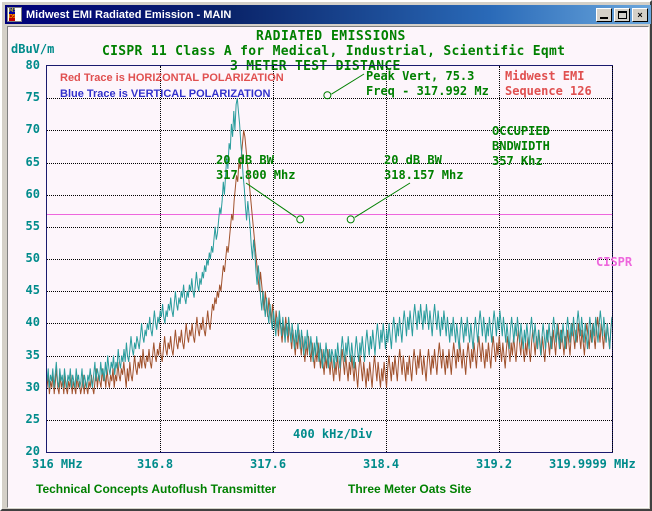  What do you see at coordinates (32, 129) in the screenshot?
I see `y-tick-label: 70` at bounding box center [32, 129].